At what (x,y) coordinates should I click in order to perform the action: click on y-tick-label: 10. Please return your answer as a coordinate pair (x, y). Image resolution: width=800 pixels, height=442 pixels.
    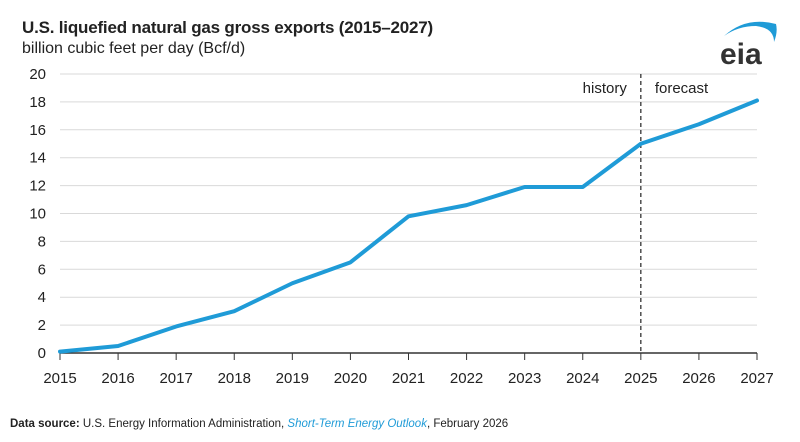
    Looking at the image, I should click on (37, 214).